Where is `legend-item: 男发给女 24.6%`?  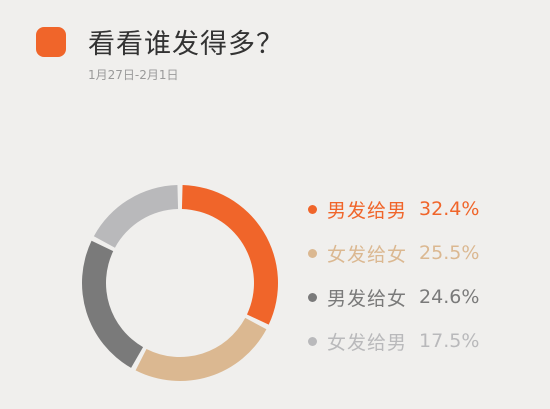
legend-item: 男发给女 24.6% is located at coordinates (391, 297).